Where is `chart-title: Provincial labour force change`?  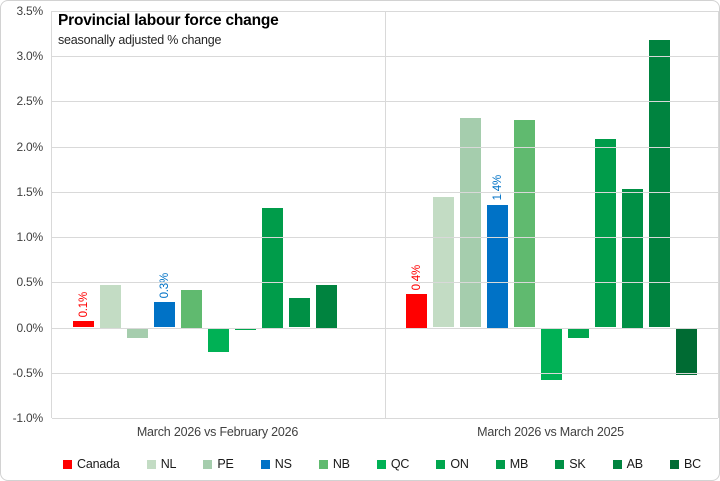 chart-title: Provincial labour force change is located at coordinates (168, 20).